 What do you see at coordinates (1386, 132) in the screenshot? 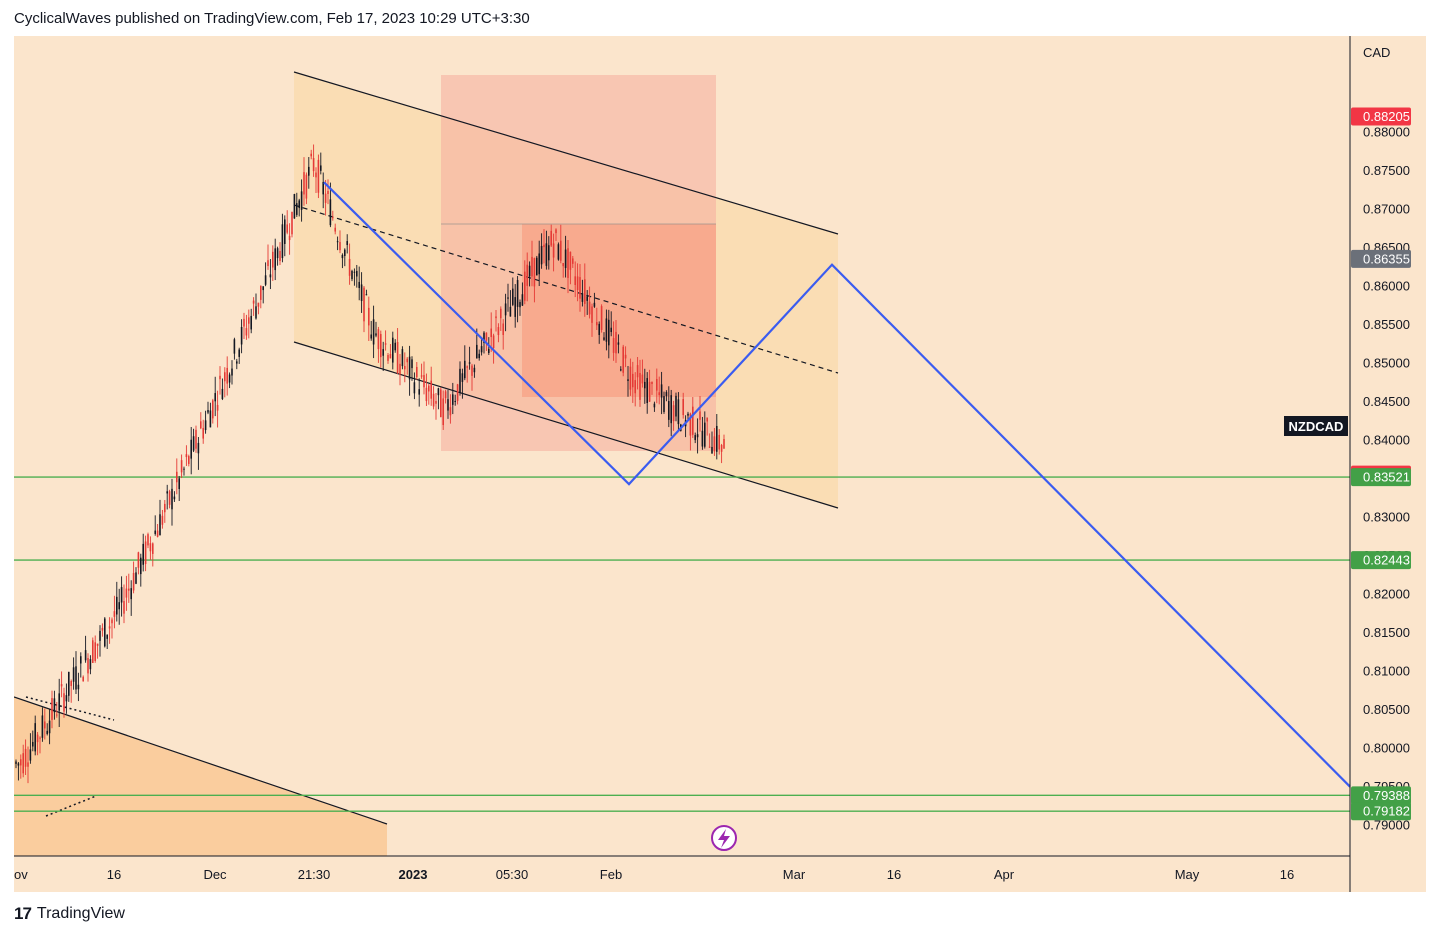
I see `y-tick-label: 0.88000` at bounding box center [1386, 132].